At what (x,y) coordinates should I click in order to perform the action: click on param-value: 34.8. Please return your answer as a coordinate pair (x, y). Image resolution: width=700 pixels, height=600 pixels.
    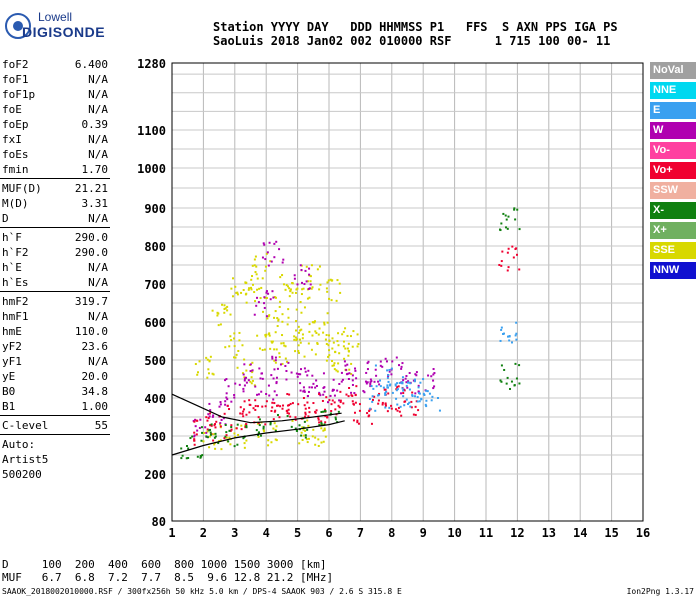
    Looking at the image, I should click on (95, 391).